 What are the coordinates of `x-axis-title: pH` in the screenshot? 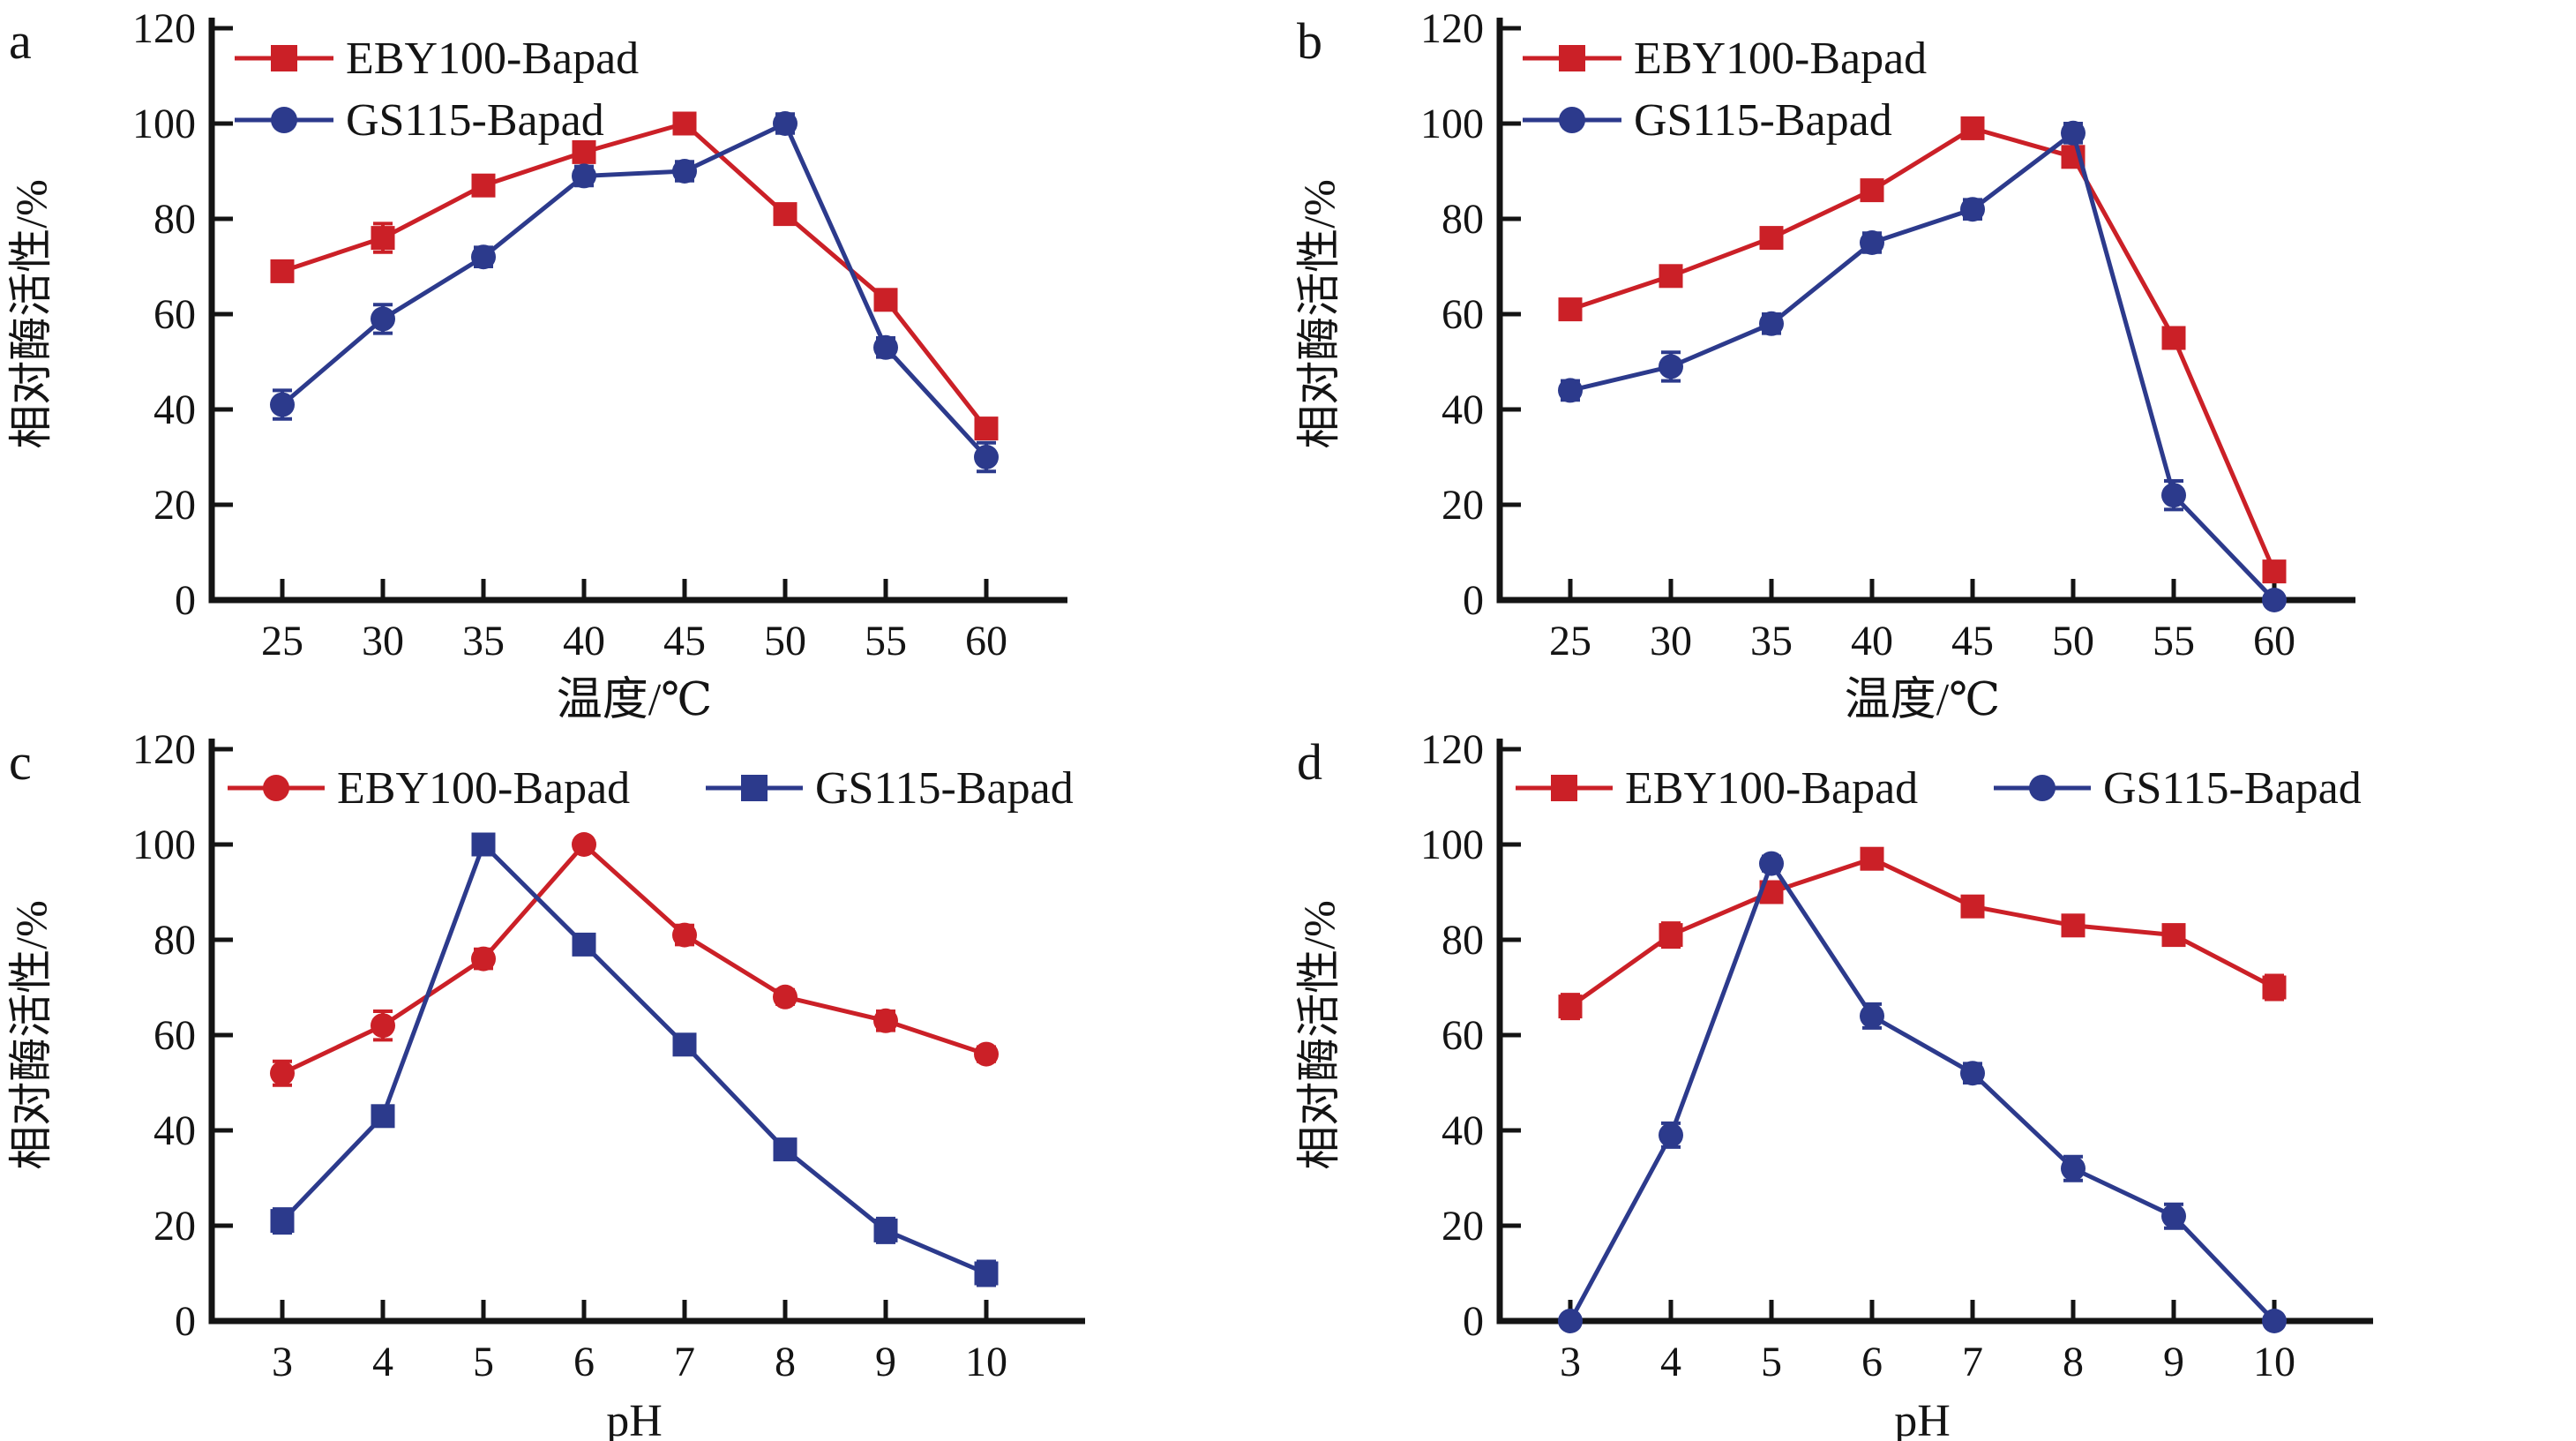 It's located at (1923, 1418).